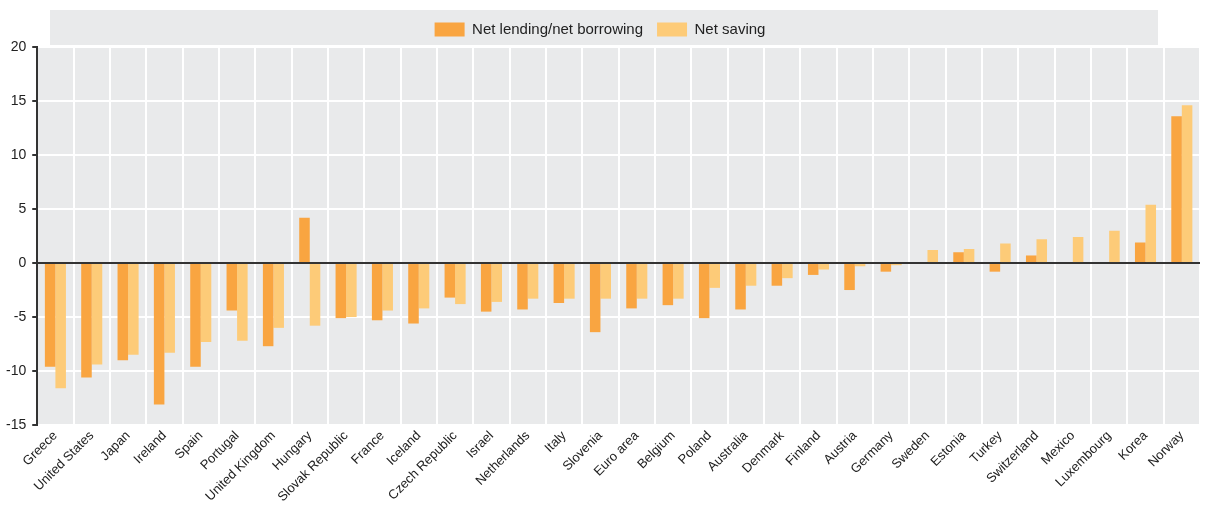 The image size is (1208, 508). Describe the element at coordinates (558, 28) in the screenshot. I see `legend-label: Net lending/net borrowing` at that location.